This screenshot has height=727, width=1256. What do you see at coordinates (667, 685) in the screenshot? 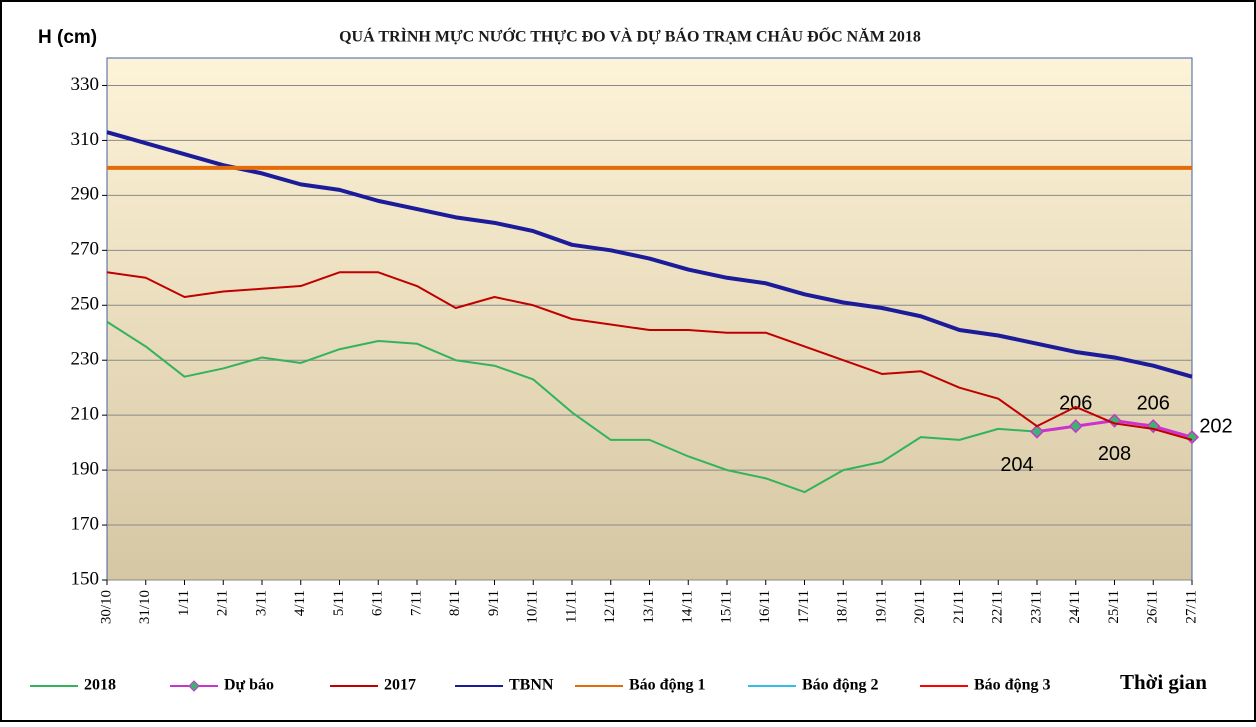
I see `legend-label: Báo động 1` at bounding box center [667, 685].